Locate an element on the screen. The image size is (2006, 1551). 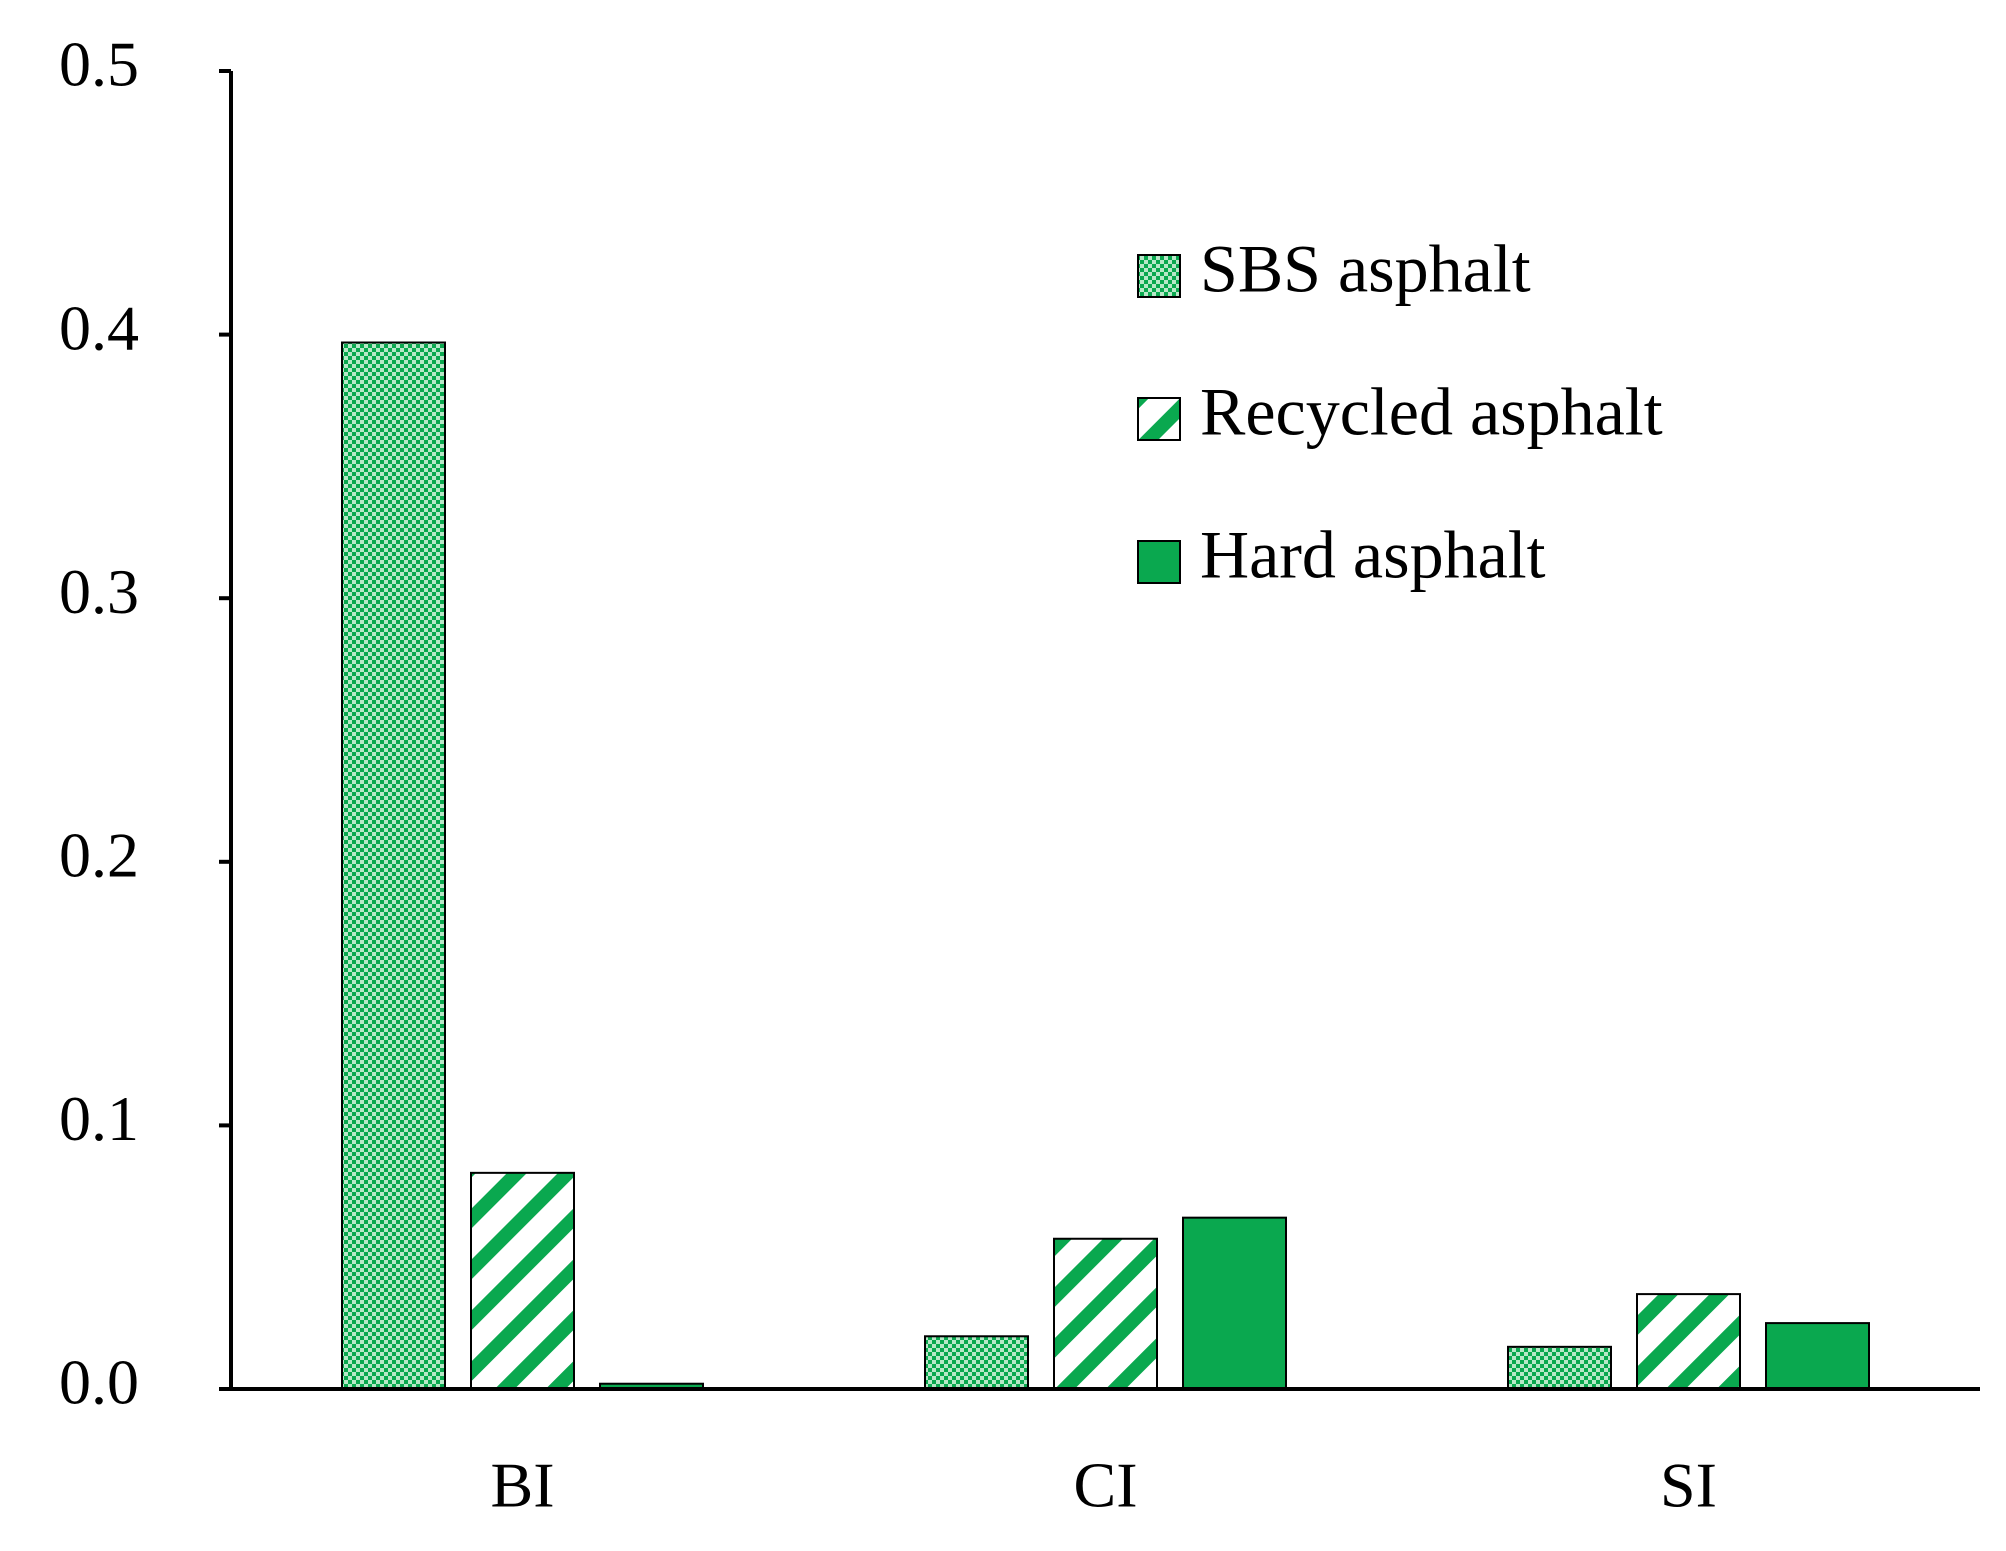
legend-label: Hard asphalt is located at coordinates (1373, 555).